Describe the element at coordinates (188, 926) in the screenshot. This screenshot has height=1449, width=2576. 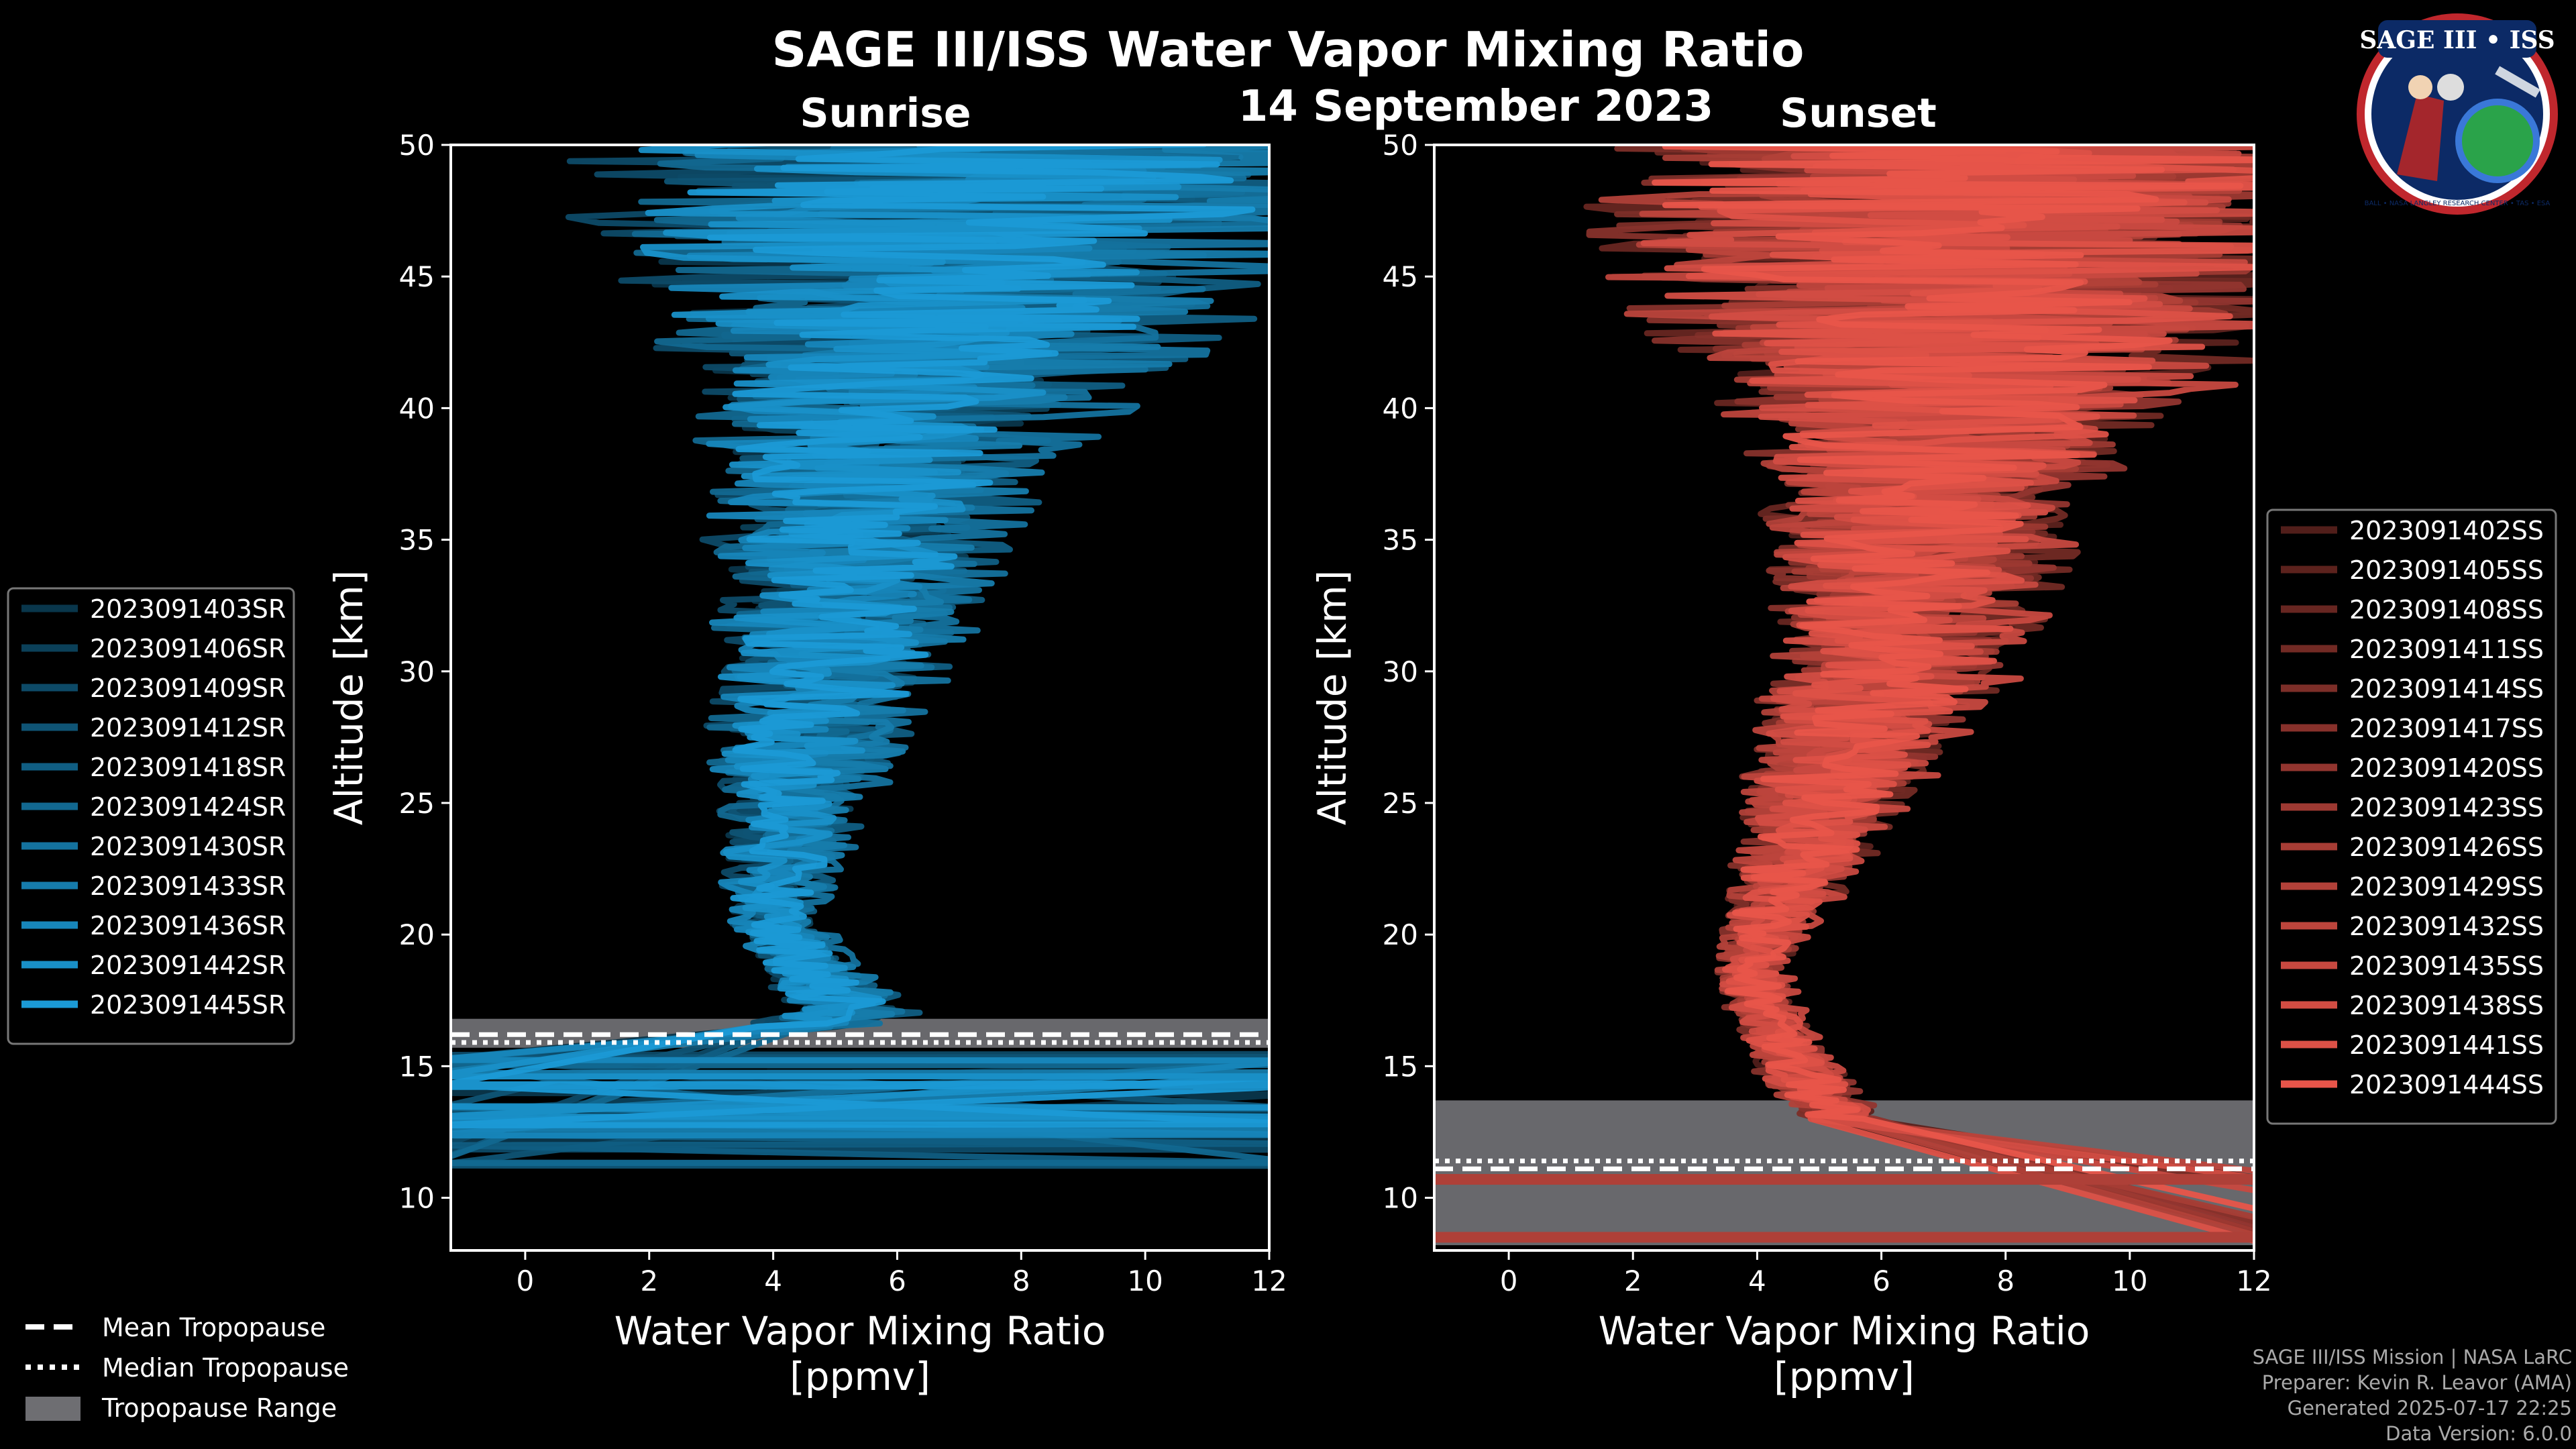
I see `legend-label-2023091436SR: 2023091436SR` at that location.